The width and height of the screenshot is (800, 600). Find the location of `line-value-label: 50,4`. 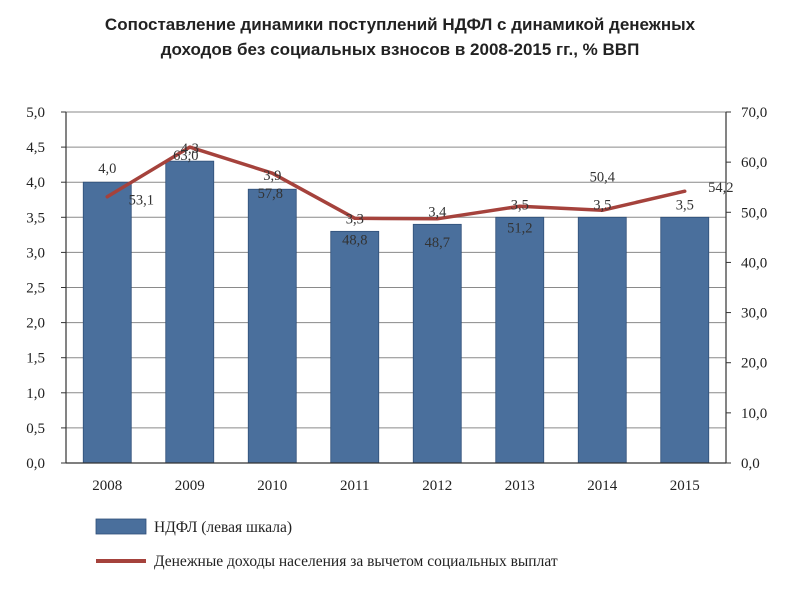

line-value-label: 50,4 is located at coordinates (603, 177).